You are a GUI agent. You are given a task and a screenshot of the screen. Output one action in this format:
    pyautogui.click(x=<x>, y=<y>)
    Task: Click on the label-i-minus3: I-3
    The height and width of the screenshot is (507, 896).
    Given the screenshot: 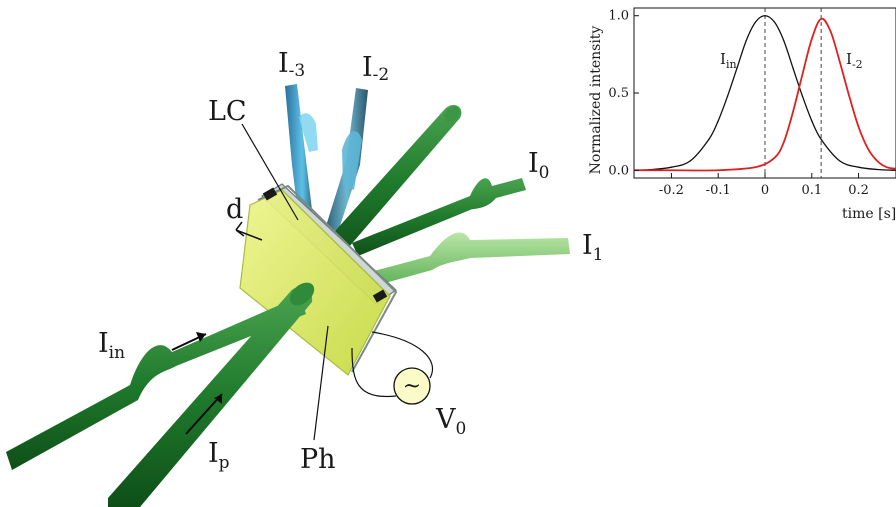 What is the action you would take?
    pyautogui.click(x=291, y=64)
    